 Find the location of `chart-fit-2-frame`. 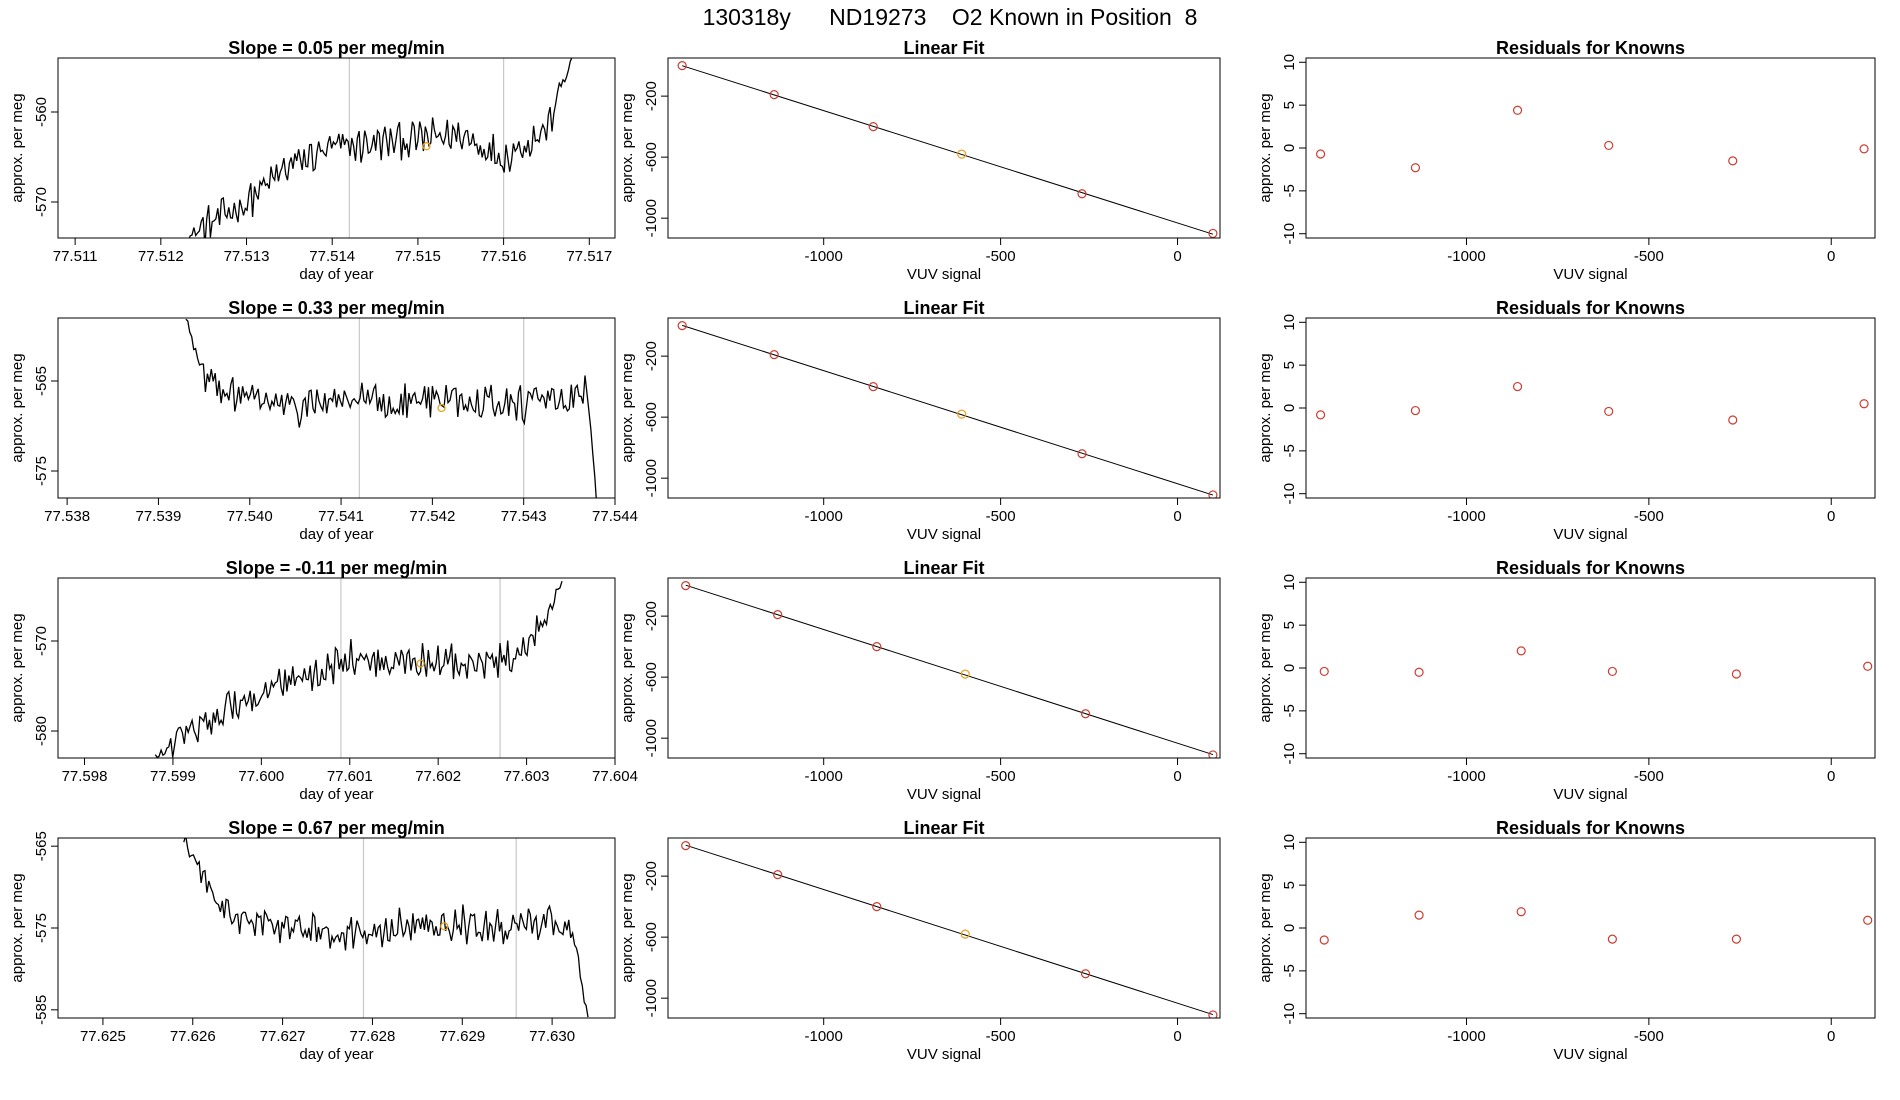

chart-fit-2-frame is located at coordinates (944, 668).